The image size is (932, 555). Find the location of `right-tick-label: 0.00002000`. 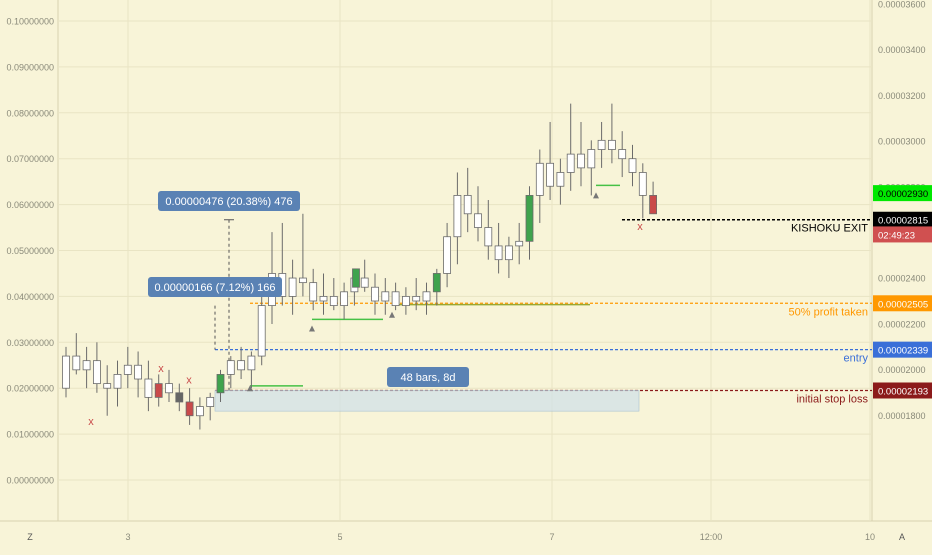

right-tick-label: 0.00002000 is located at coordinates (902, 370).